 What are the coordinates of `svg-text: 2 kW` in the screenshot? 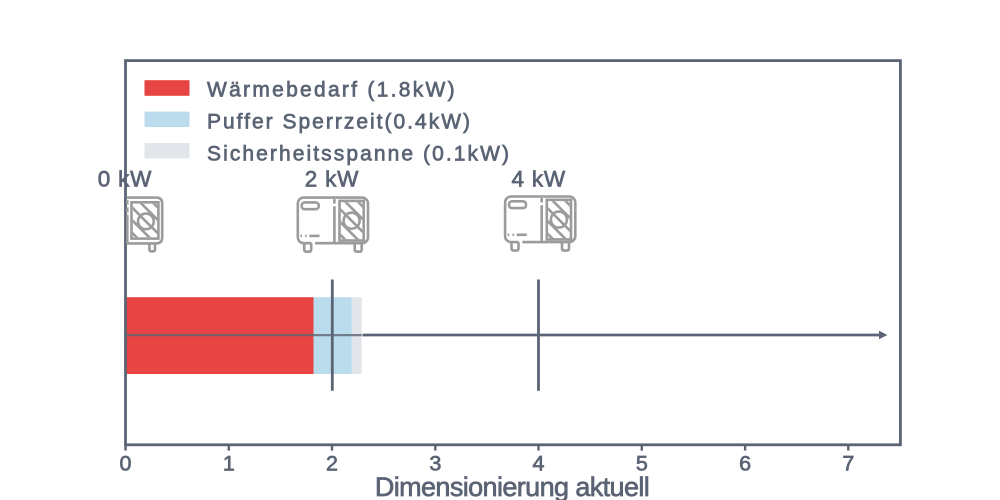 It's located at (332, 179).